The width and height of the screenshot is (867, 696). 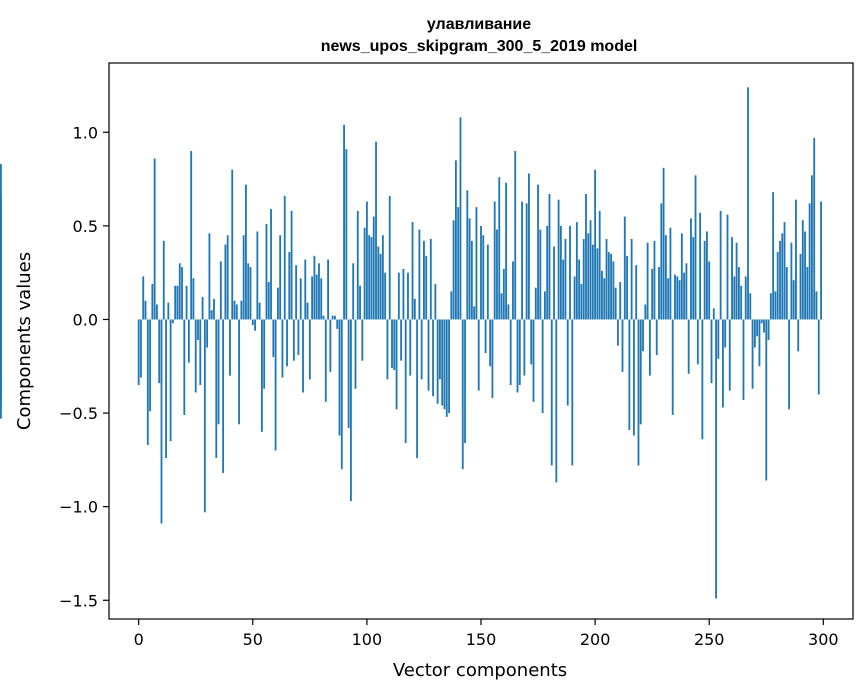 What do you see at coordinates (85, 132) in the screenshot?
I see `y-tick-label: 1.0` at bounding box center [85, 132].